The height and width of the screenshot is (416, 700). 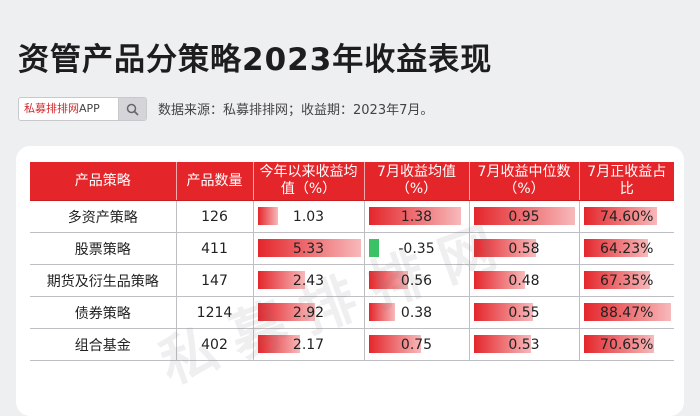 I want to click on jul-mean-value: 1.38, so click(x=416, y=216).